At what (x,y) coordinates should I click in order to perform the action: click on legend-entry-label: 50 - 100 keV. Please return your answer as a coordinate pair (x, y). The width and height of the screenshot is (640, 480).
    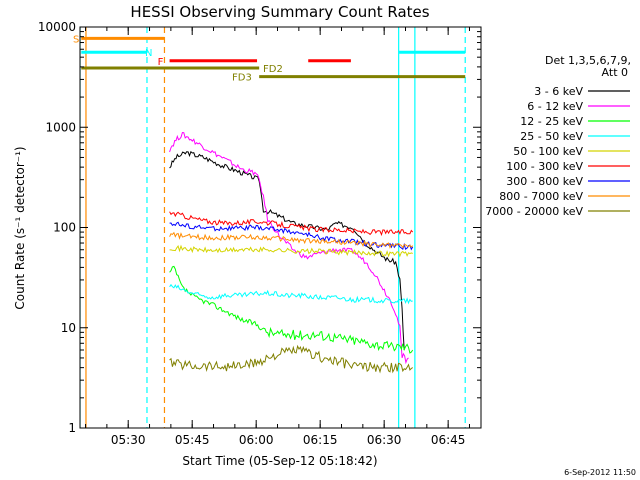
    Looking at the image, I should click on (548, 151).